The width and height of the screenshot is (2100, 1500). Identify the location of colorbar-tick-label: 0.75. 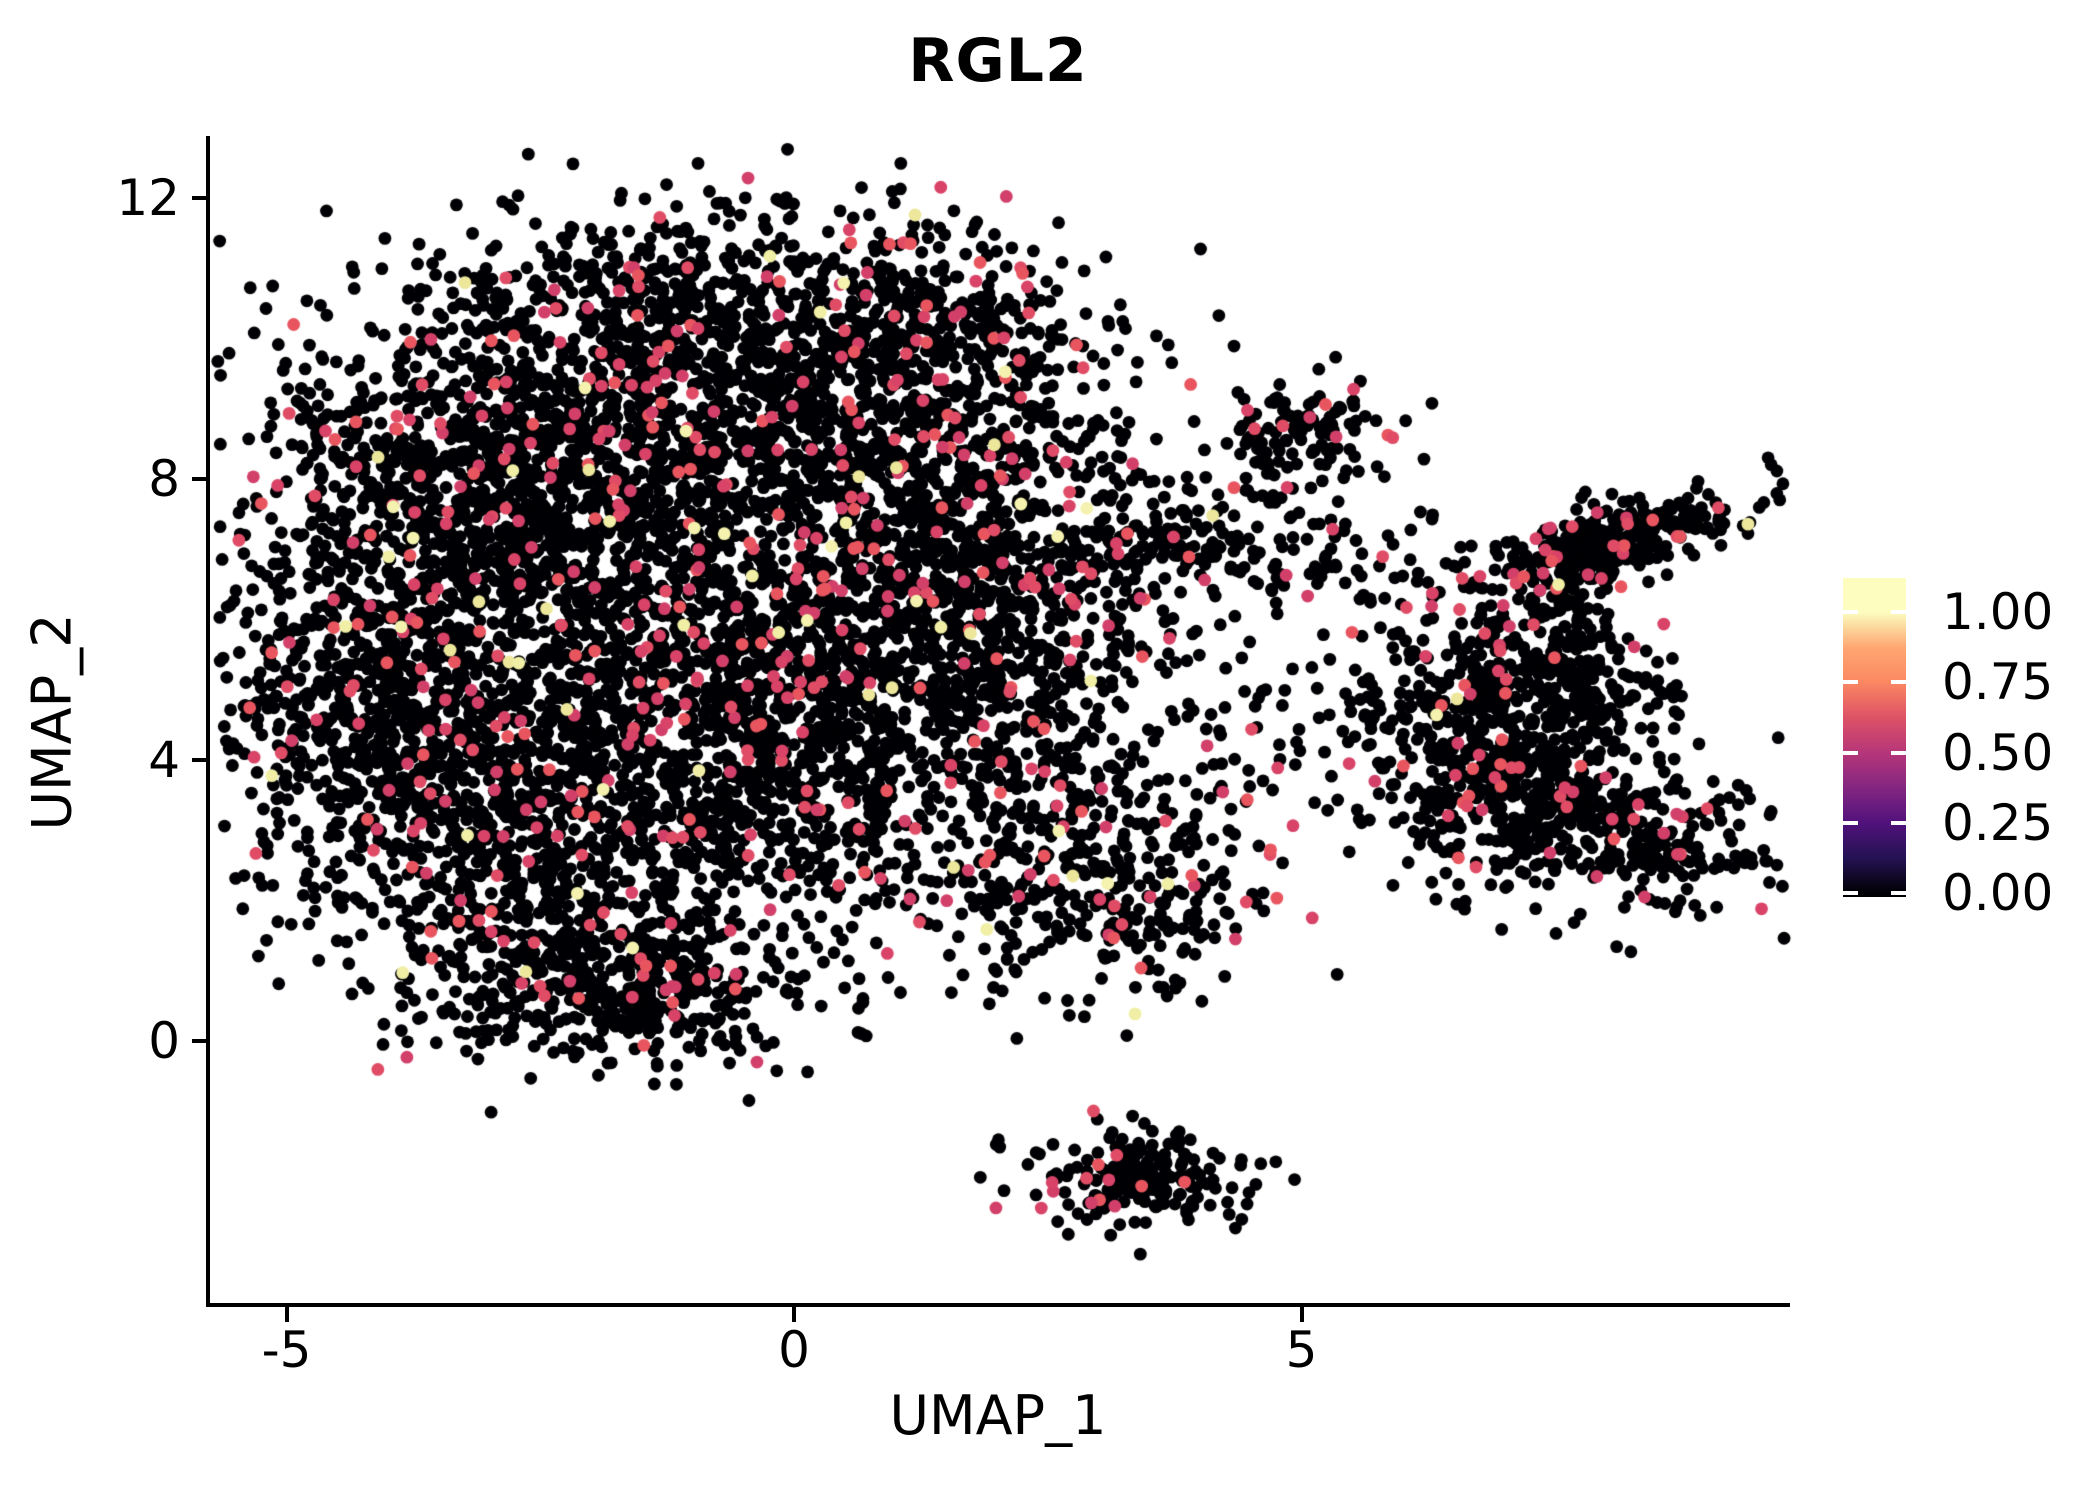
(1998, 682).